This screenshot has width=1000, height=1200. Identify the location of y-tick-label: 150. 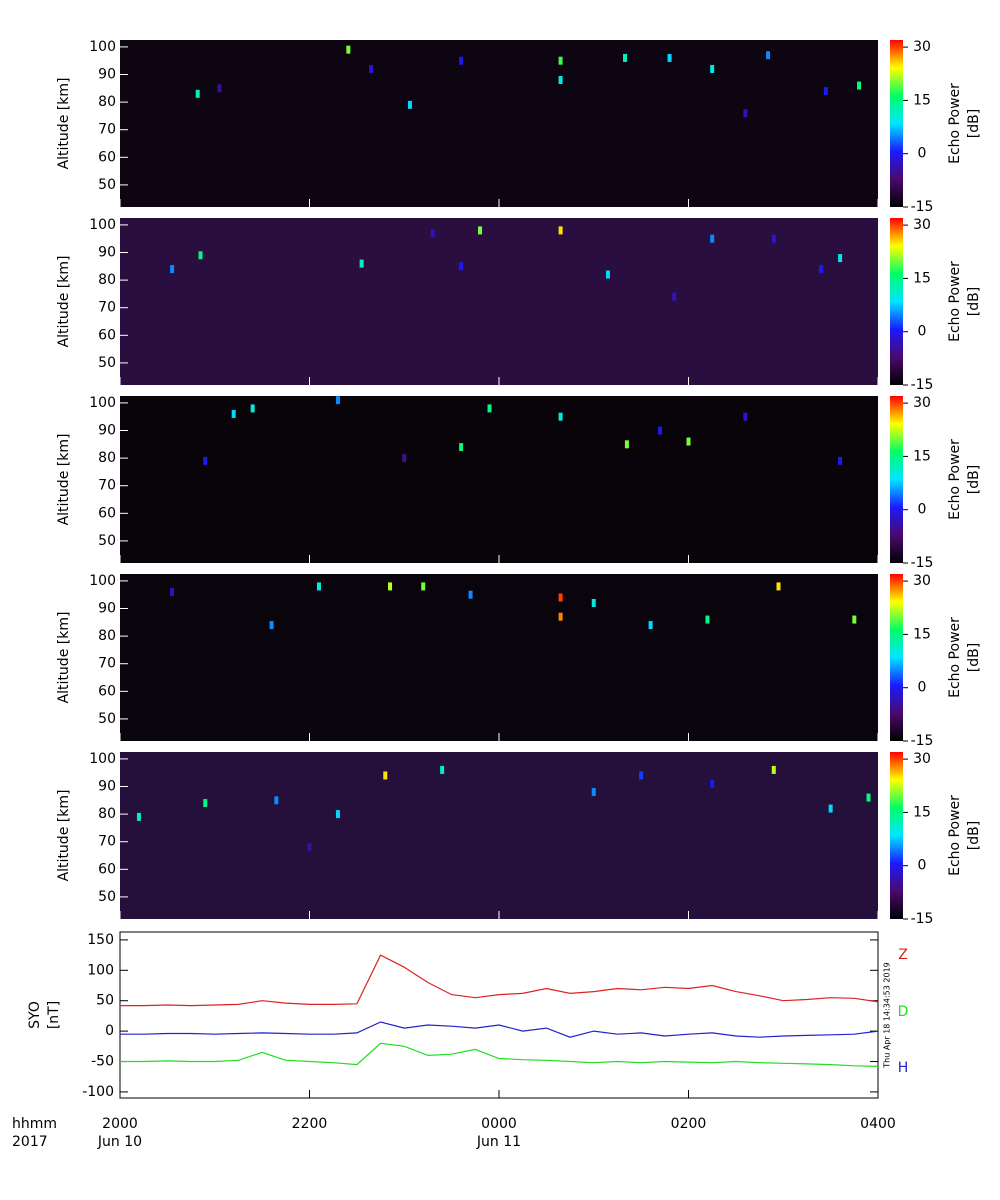
(100, 940).